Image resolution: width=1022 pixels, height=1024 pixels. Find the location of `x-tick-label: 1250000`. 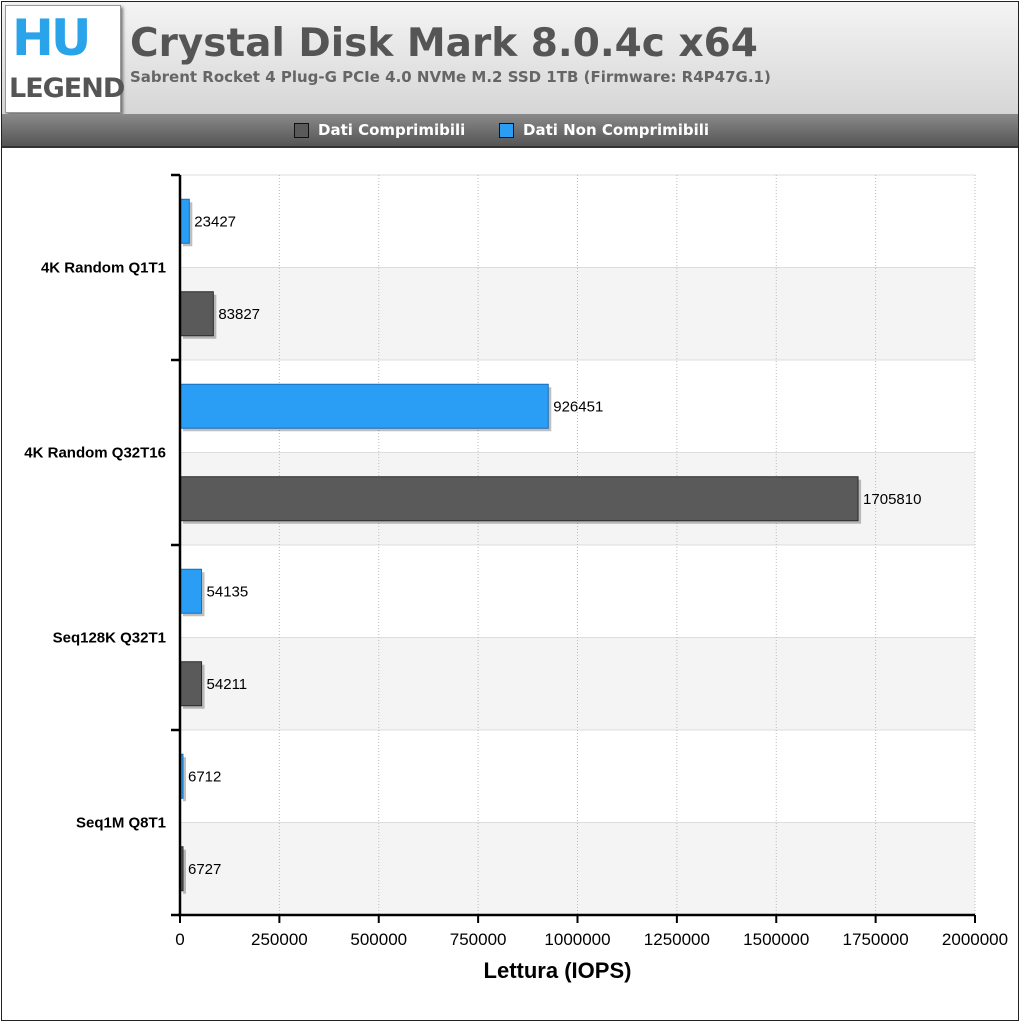

x-tick-label: 1250000 is located at coordinates (677, 939).